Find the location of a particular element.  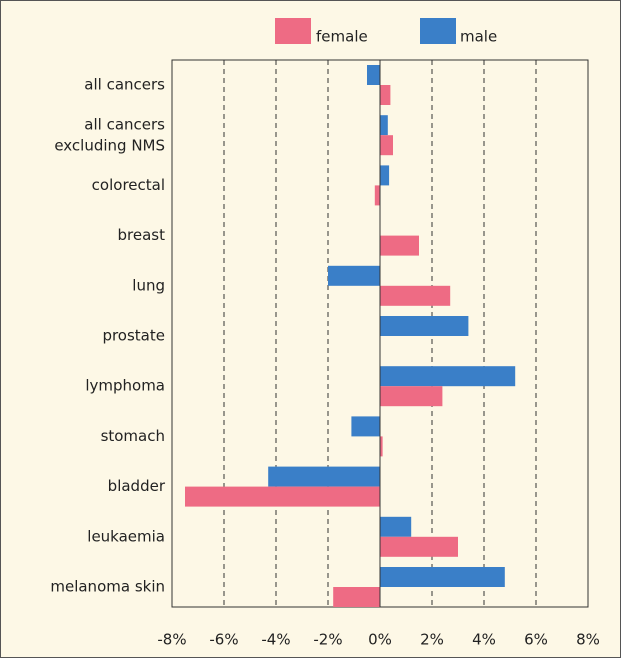

x-tick-label: -4% is located at coordinates (275, 640).